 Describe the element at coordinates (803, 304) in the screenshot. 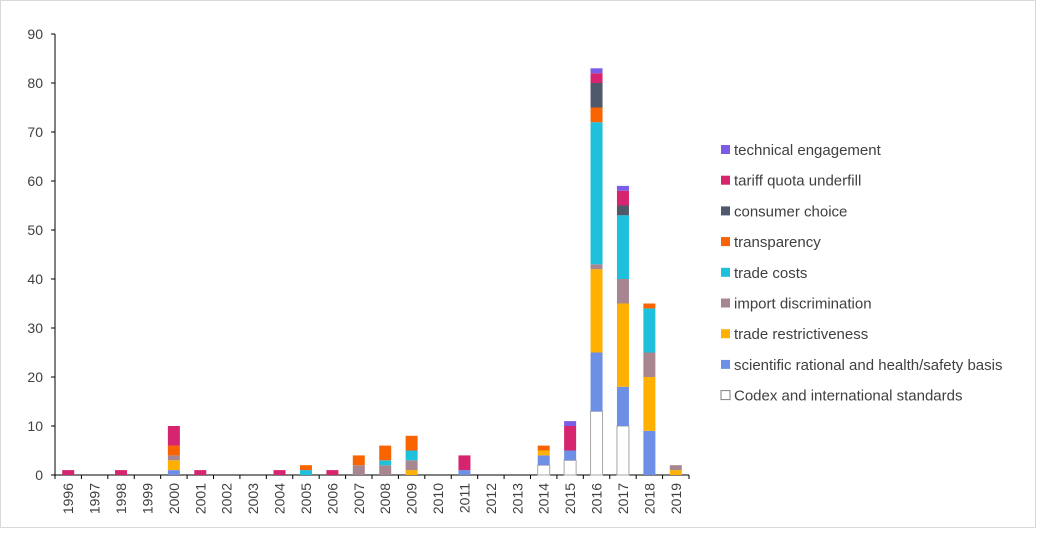

I see `legend-label: import discrimination` at that location.